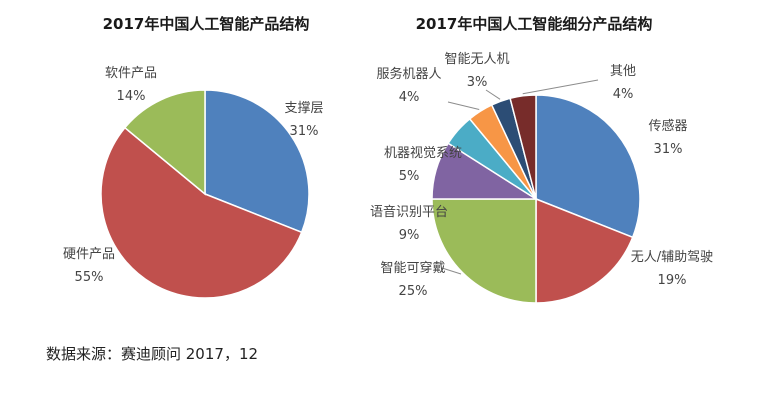 This screenshot has width=771, height=404. What do you see at coordinates (672, 280) in the screenshot?
I see `slice-label-value-1-1: 19%` at bounding box center [672, 280].